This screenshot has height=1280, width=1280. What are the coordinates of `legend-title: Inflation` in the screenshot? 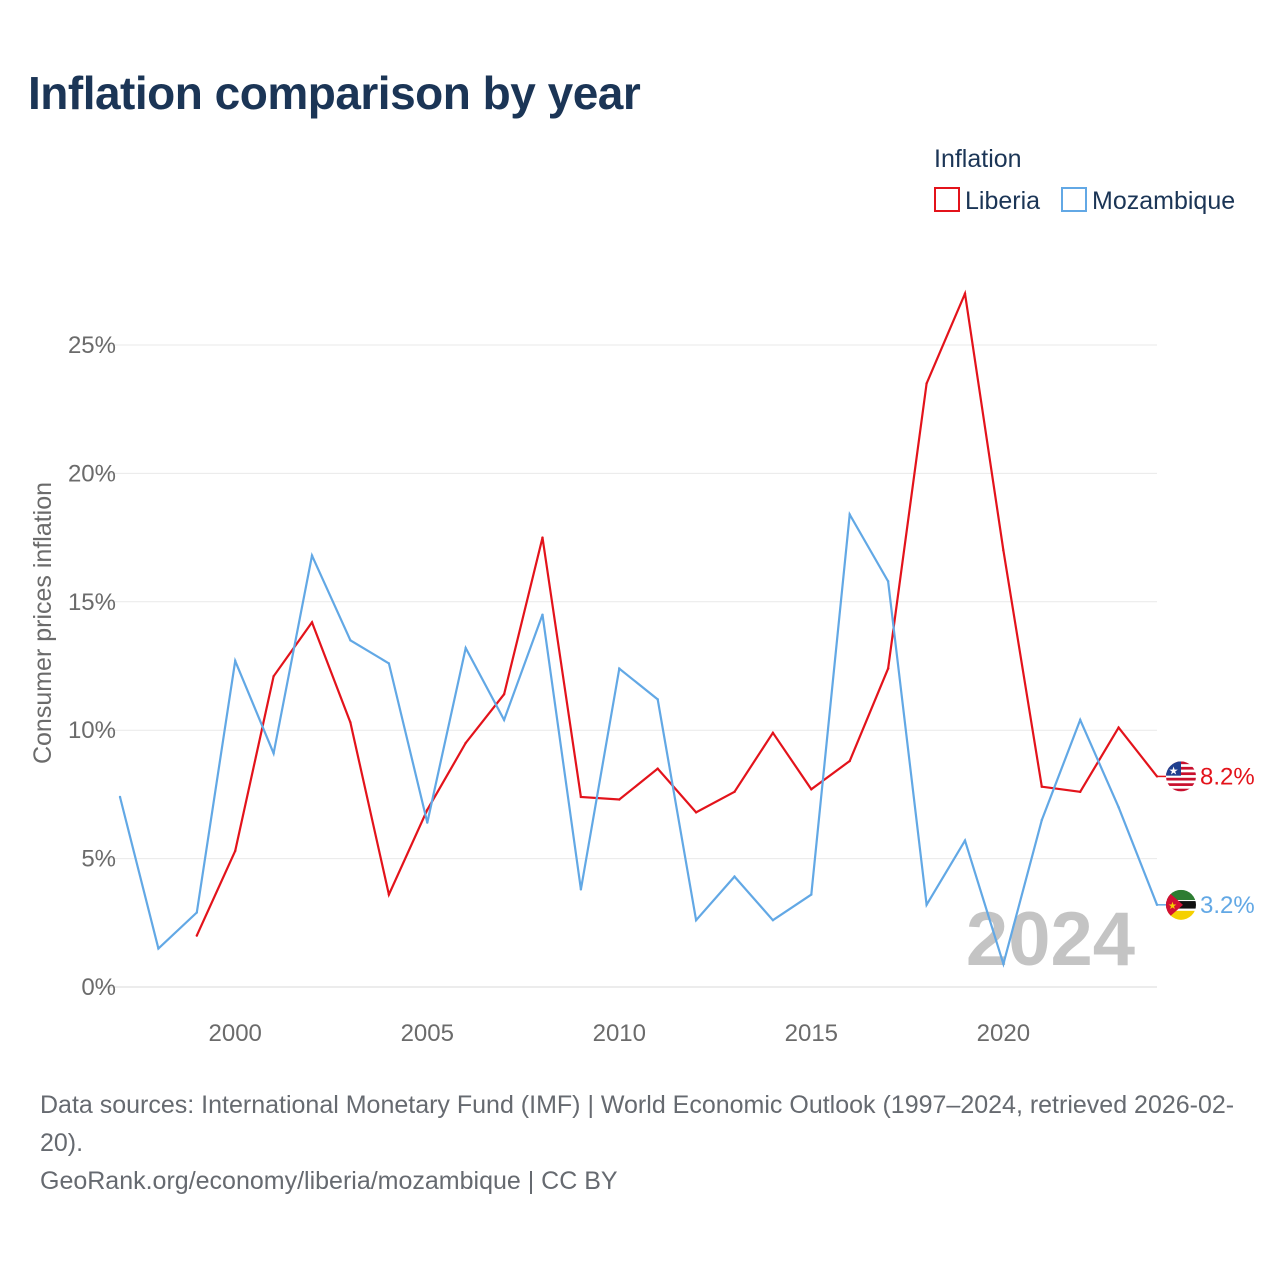 It's located at (978, 159).